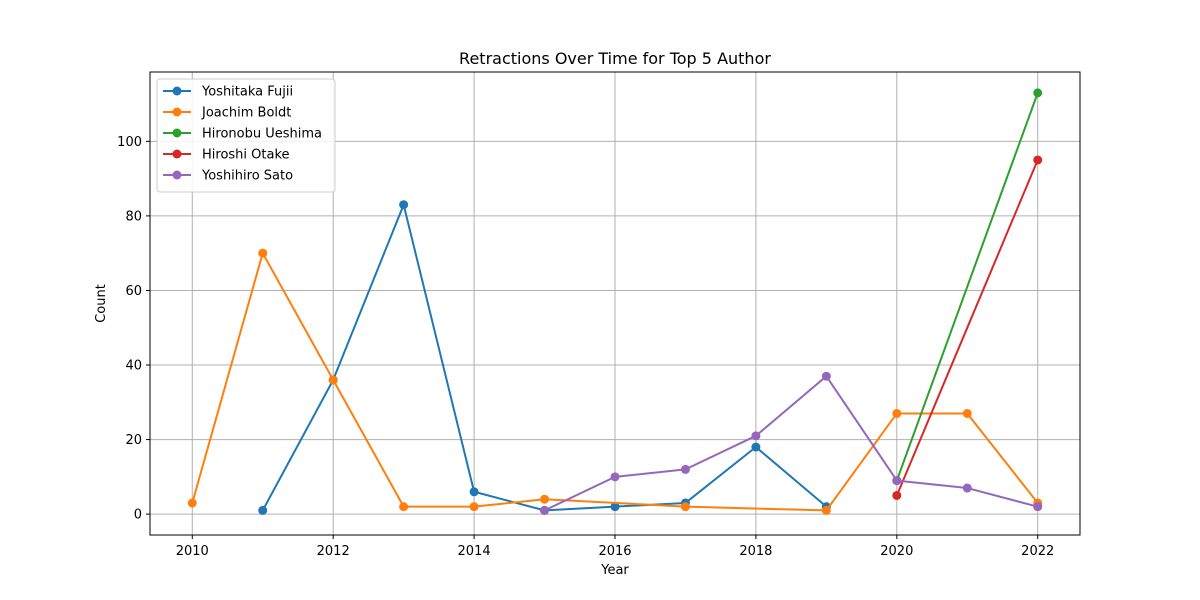 The image size is (1200, 600). Describe the element at coordinates (615, 58) in the screenshot. I see `chart-title: Retractions Over Time for Top 5 Author` at that location.